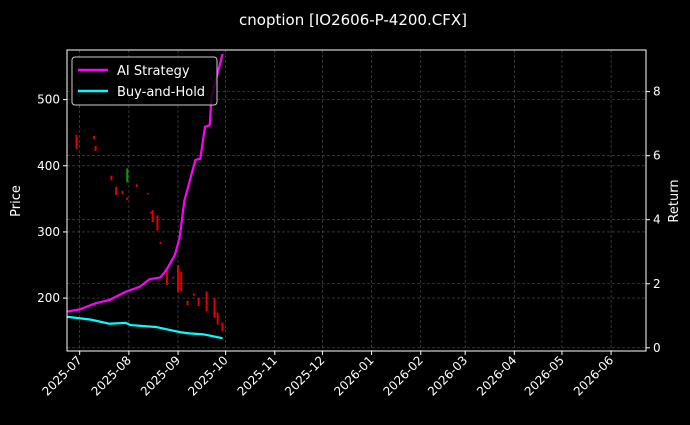 This screenshot has width=690, height=425. I want to click on y-axis-label: Price, so click(16, 201).